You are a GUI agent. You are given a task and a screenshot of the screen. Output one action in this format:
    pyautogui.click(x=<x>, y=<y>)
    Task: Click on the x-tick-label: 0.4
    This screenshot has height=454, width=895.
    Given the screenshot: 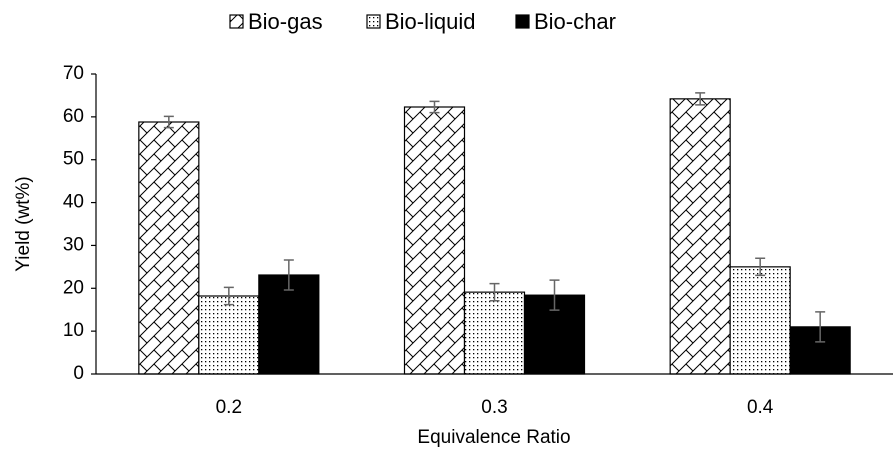 What is the action you would take?
    pyautogui.click(x=760, y=407)
    